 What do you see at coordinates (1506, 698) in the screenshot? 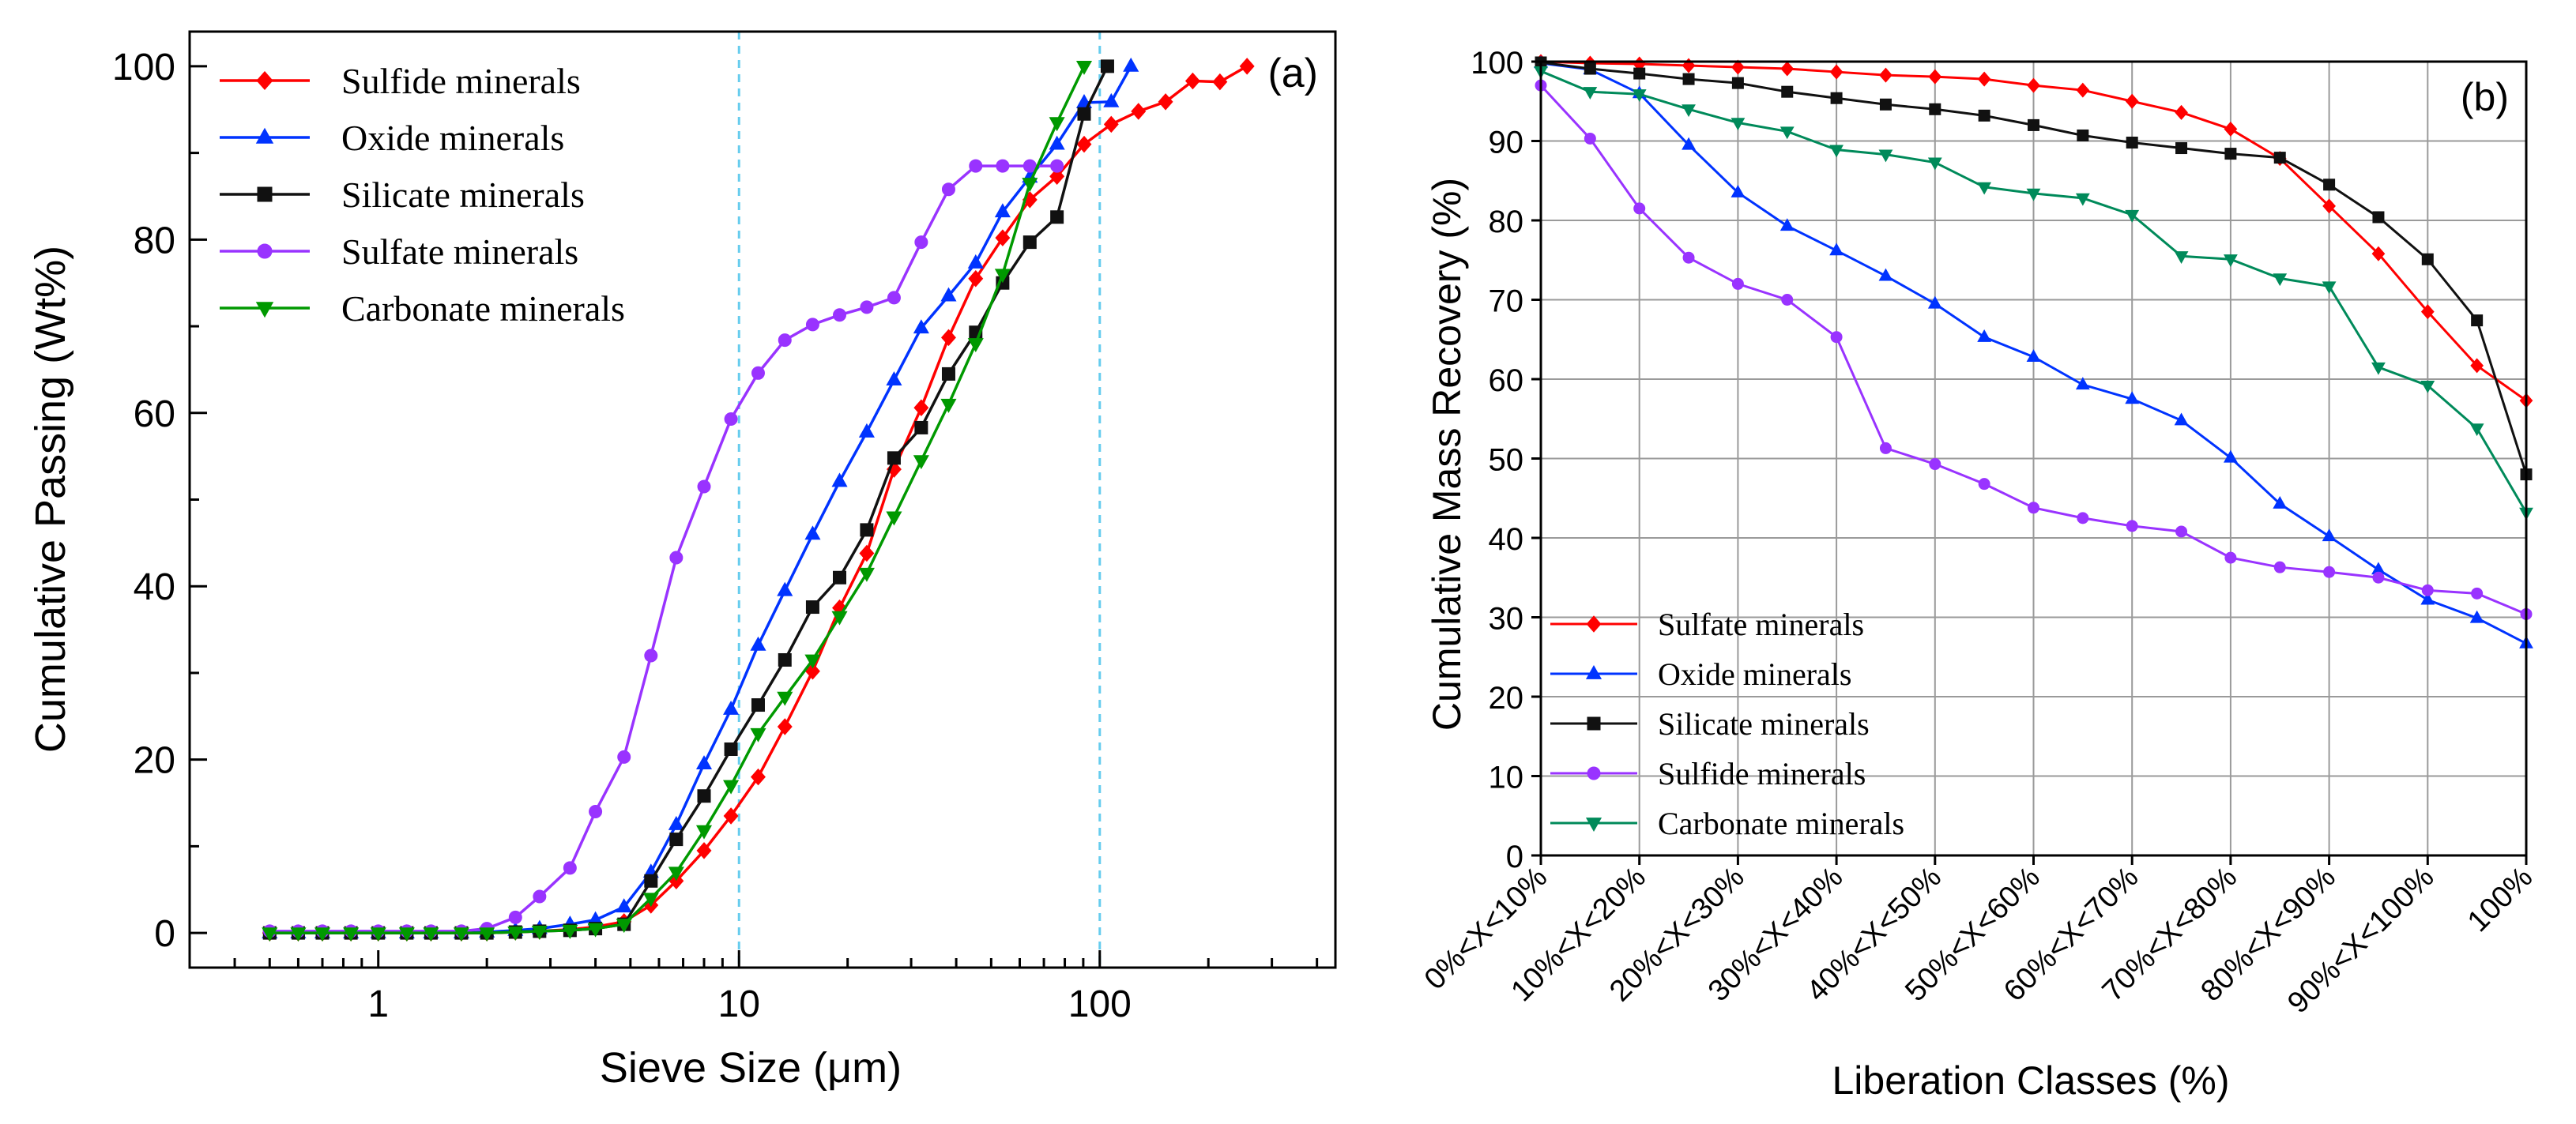
I see `y-tick-label: 20` at bounding box center [1506, 698].